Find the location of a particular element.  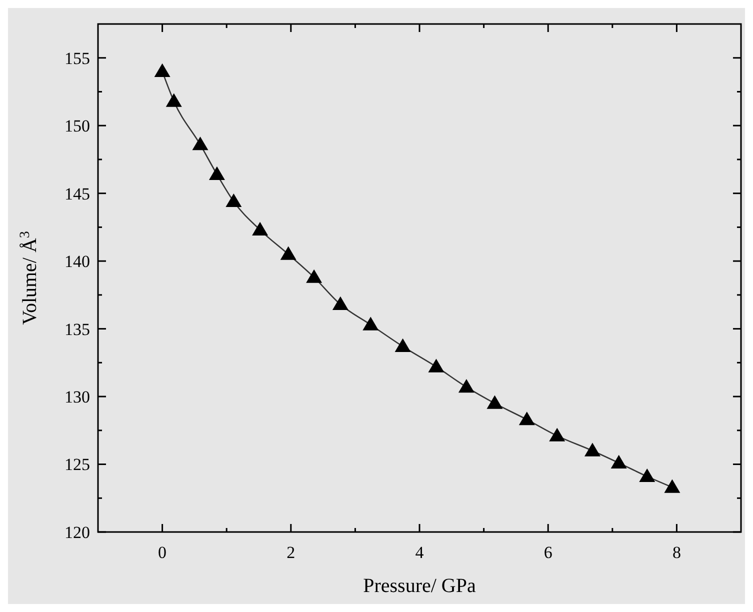

y-tick-label: 120 is located at coordinates (77, 532).